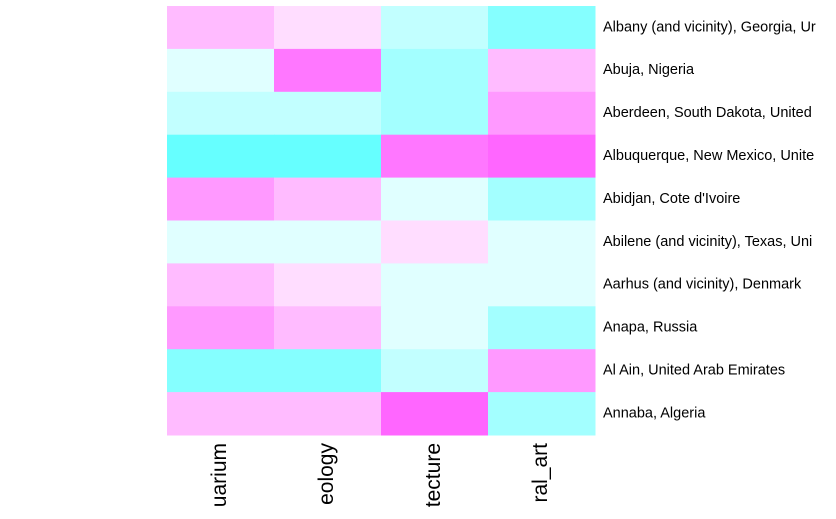 This screenshot has height=519, width=836. I want to click on column-label: ral_art, so click(540, 473).